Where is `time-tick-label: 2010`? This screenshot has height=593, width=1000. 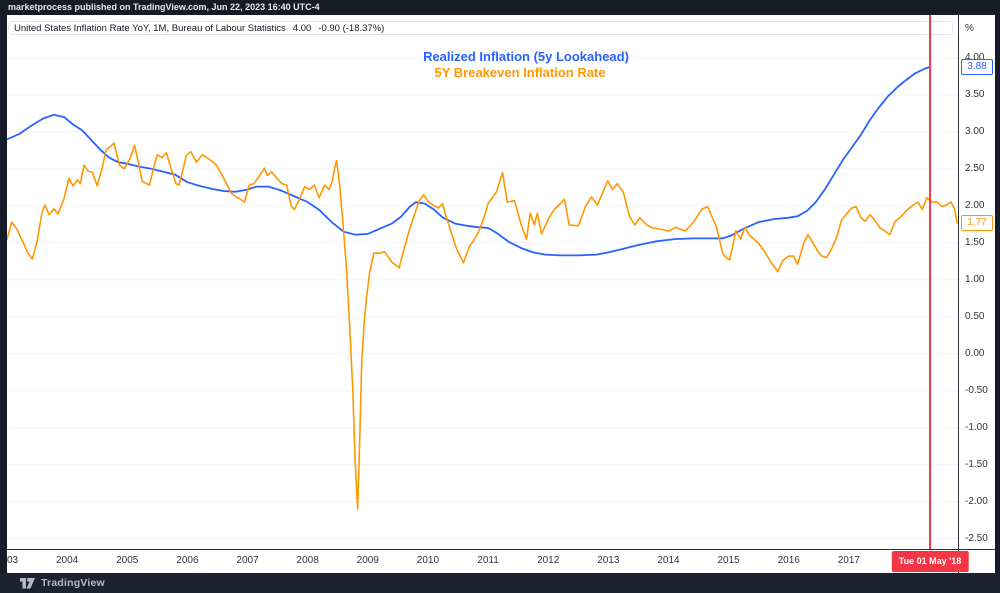 time-tick-label: 2010 is located at coordinates (428, 560).